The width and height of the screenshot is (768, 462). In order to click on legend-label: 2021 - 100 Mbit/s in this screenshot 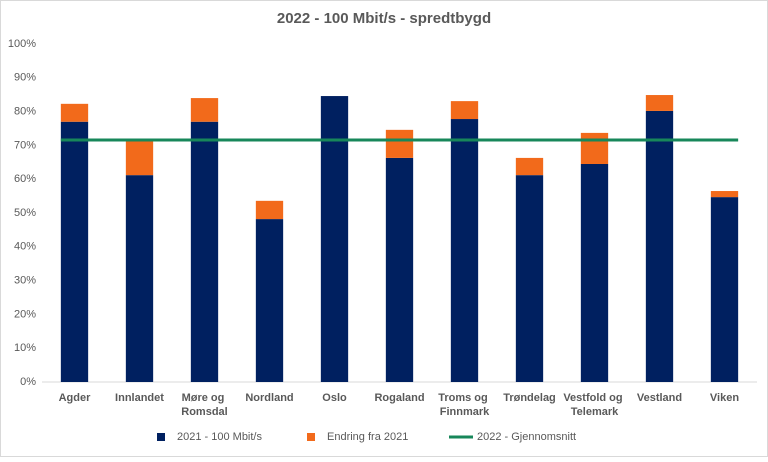, I will do `click(219, 437)`.